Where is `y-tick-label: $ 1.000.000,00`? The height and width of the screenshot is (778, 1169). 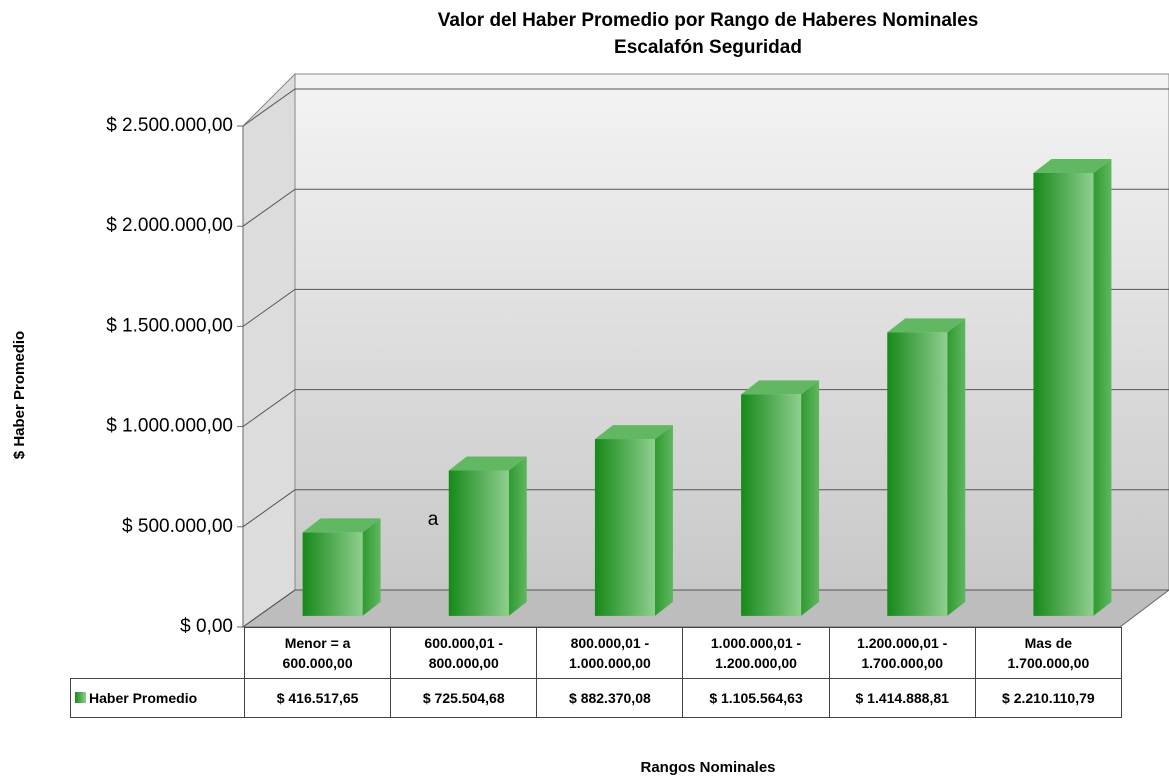
y-tick-label: $ 1.000.000,00 is located at coordinates (169, 426).